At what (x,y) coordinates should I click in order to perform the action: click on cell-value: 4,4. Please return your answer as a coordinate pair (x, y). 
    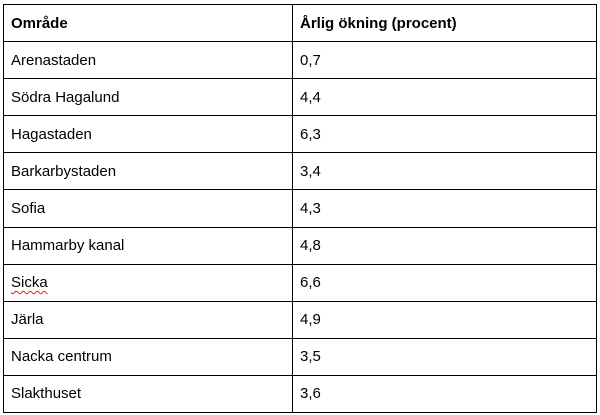
    Looking at the image, I should click on (444, 97).